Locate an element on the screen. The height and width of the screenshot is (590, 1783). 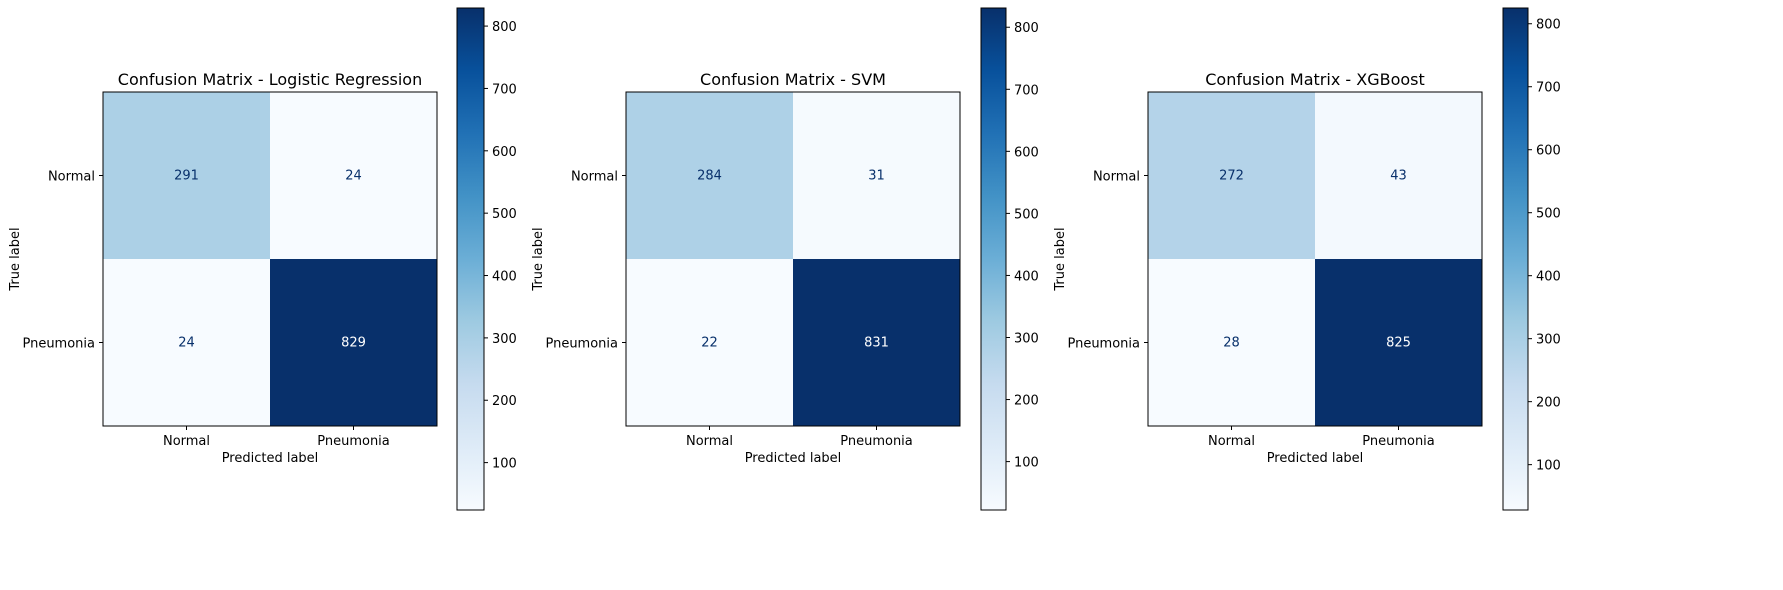
chart-title: Confusion Matrix - Logistic Regression is located at coordinates (270, 79).